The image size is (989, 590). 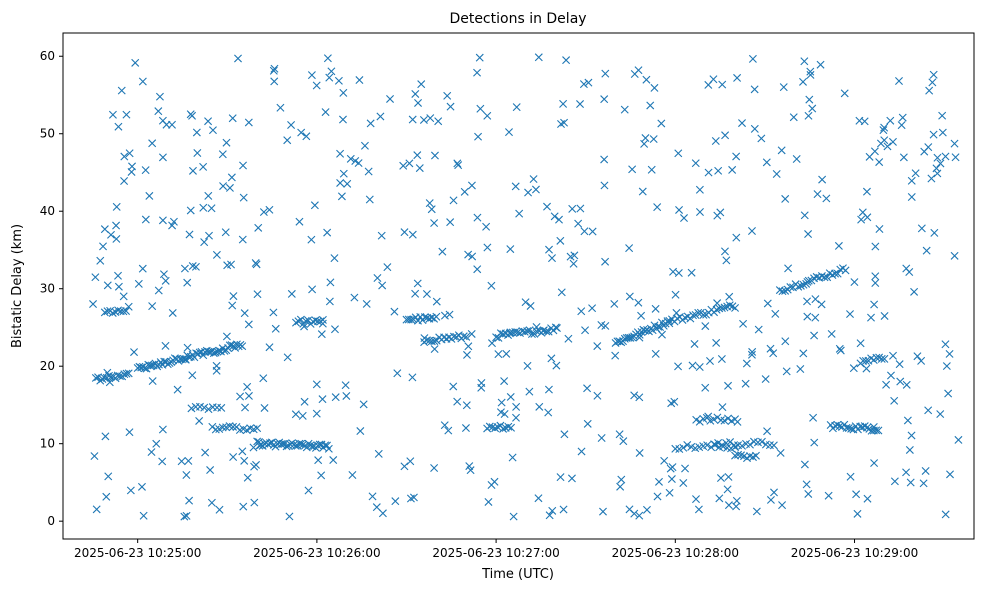 What do you see at coordinates (675, 553) in the screenshot?
I see `x-tick-label: 2025-06-23 10:28:00` at bounding box center [675, 553].